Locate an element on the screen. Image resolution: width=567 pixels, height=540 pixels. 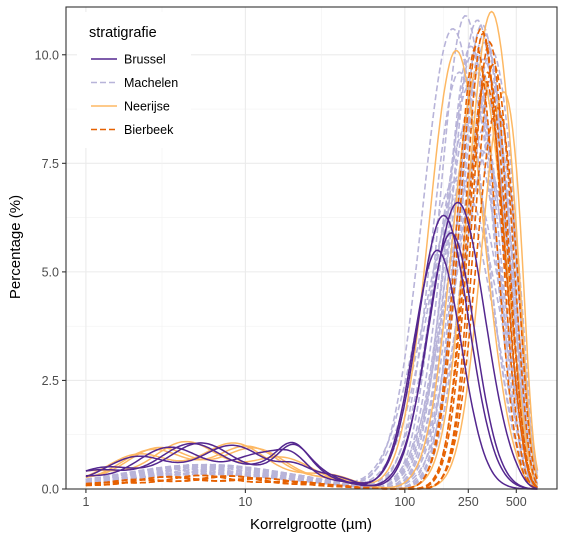
y-tick-label: 7.5 is located at coordinates (50, 164).